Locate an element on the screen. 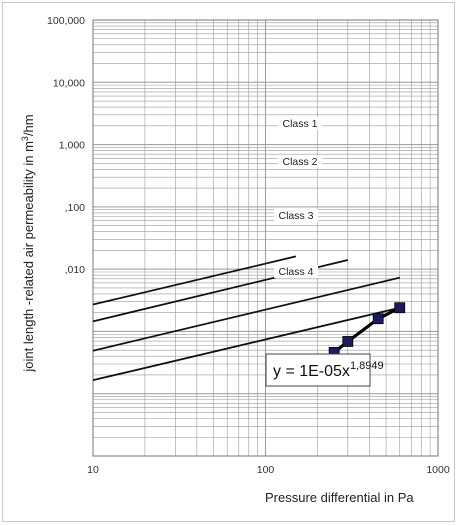 The height and width of the screenshot is (526, 459). y-axis-label-unit: /hm is located at coordinates (28, 125).